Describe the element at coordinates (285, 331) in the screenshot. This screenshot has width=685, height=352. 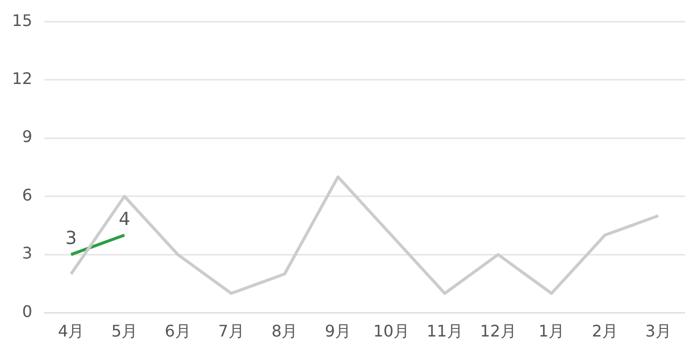
I see `x-tick-label: 8月` at that location.